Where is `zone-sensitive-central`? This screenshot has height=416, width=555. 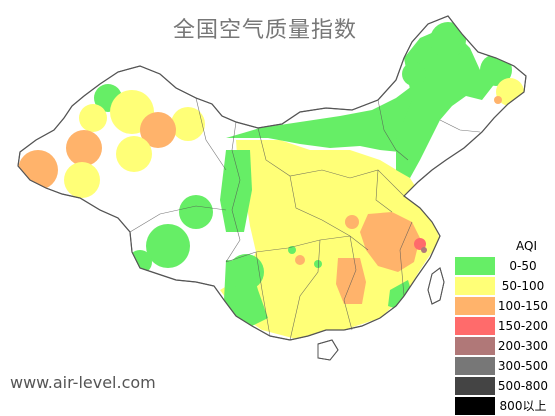
zone-sensitive-central is located at coordinates (351, 281).